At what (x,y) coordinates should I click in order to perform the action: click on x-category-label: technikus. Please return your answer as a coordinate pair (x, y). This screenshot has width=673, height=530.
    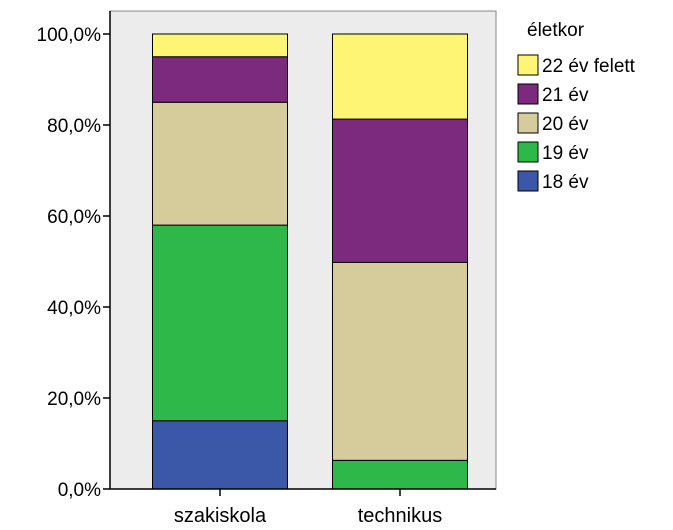
    Looking at the image, I should click on (400, 516).